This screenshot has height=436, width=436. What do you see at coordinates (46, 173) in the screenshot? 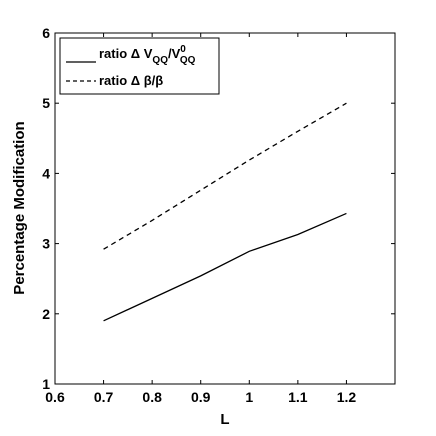
I see `y-tick-label: 4` at bounding box center [46, 173].